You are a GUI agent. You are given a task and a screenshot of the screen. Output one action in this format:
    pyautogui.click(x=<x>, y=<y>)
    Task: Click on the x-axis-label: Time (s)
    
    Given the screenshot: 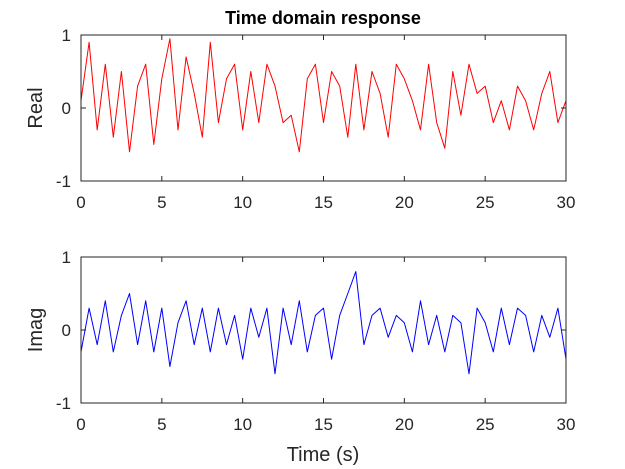 What is the action you would take?
    pyautogui.click(x=323, y=455)
    